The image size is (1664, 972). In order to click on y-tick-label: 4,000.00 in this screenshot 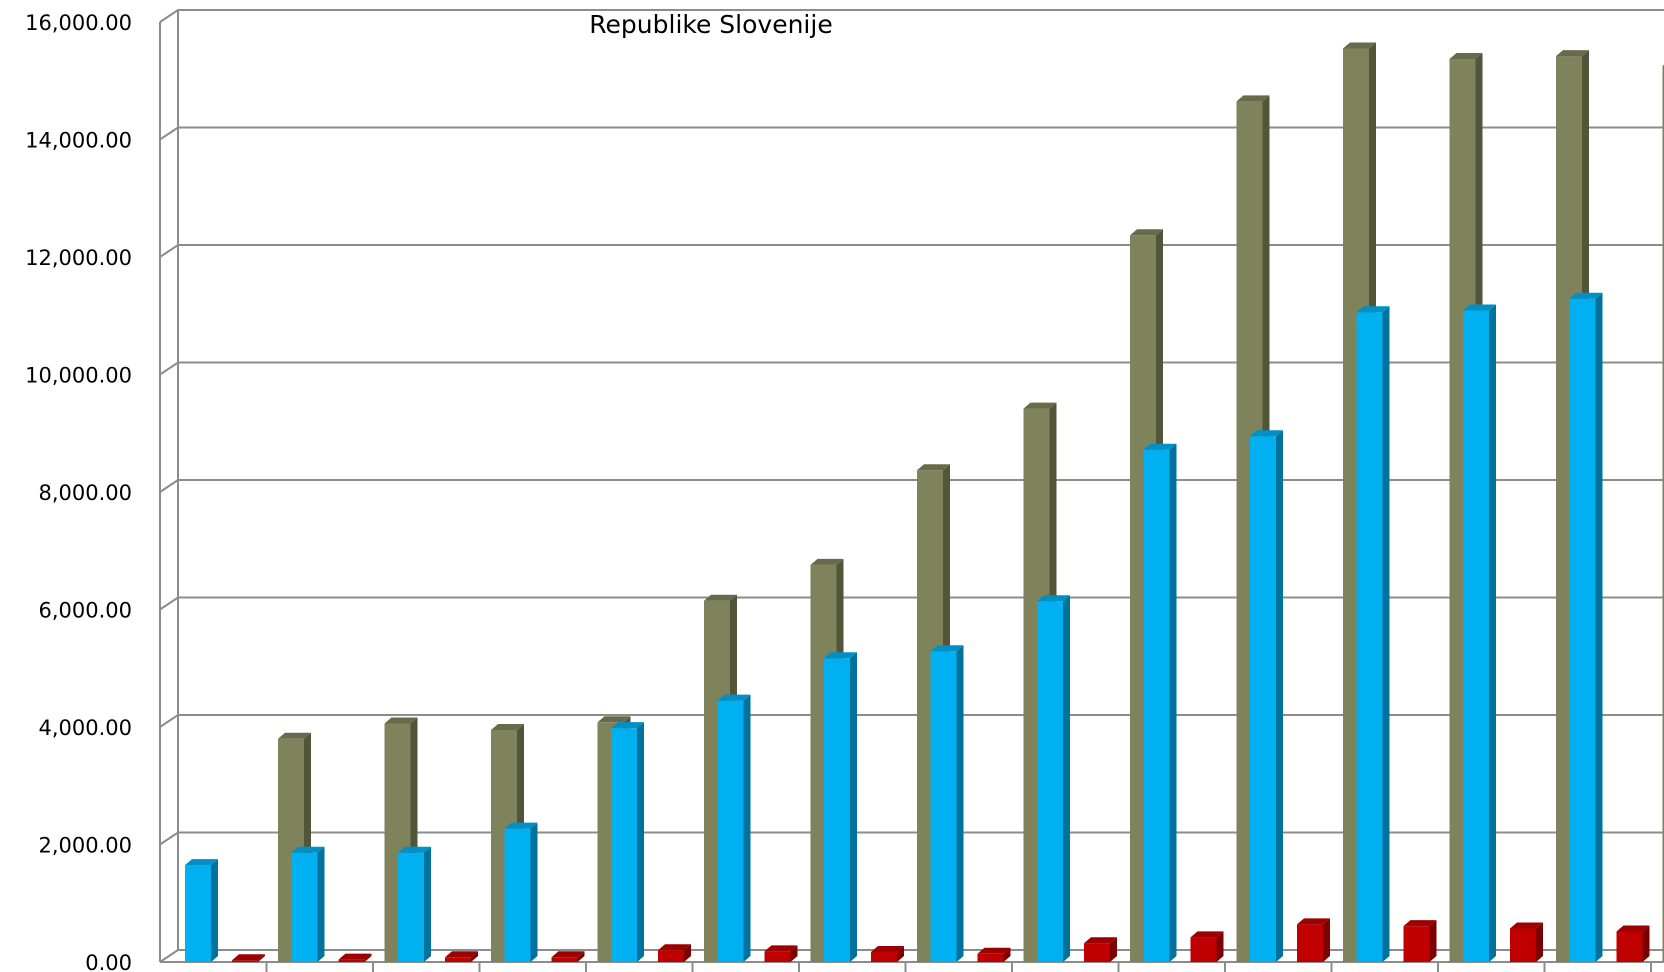, I will do `click(85, 728)`.